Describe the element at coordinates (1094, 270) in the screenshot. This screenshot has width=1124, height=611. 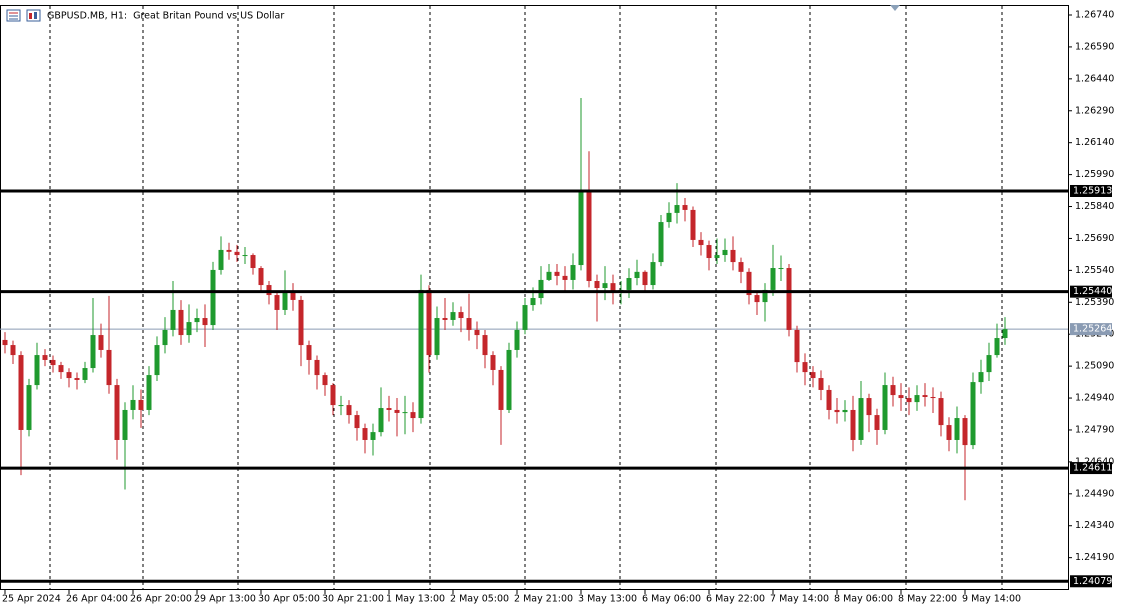
I see `y-tick-label: 1.25540` at that location.